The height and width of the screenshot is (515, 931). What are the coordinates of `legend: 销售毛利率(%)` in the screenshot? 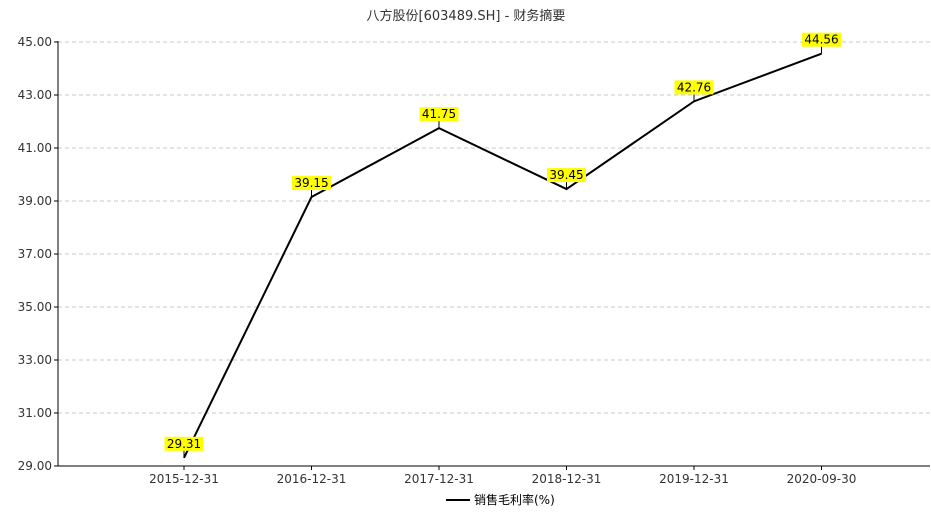 It's located at (500, 499).